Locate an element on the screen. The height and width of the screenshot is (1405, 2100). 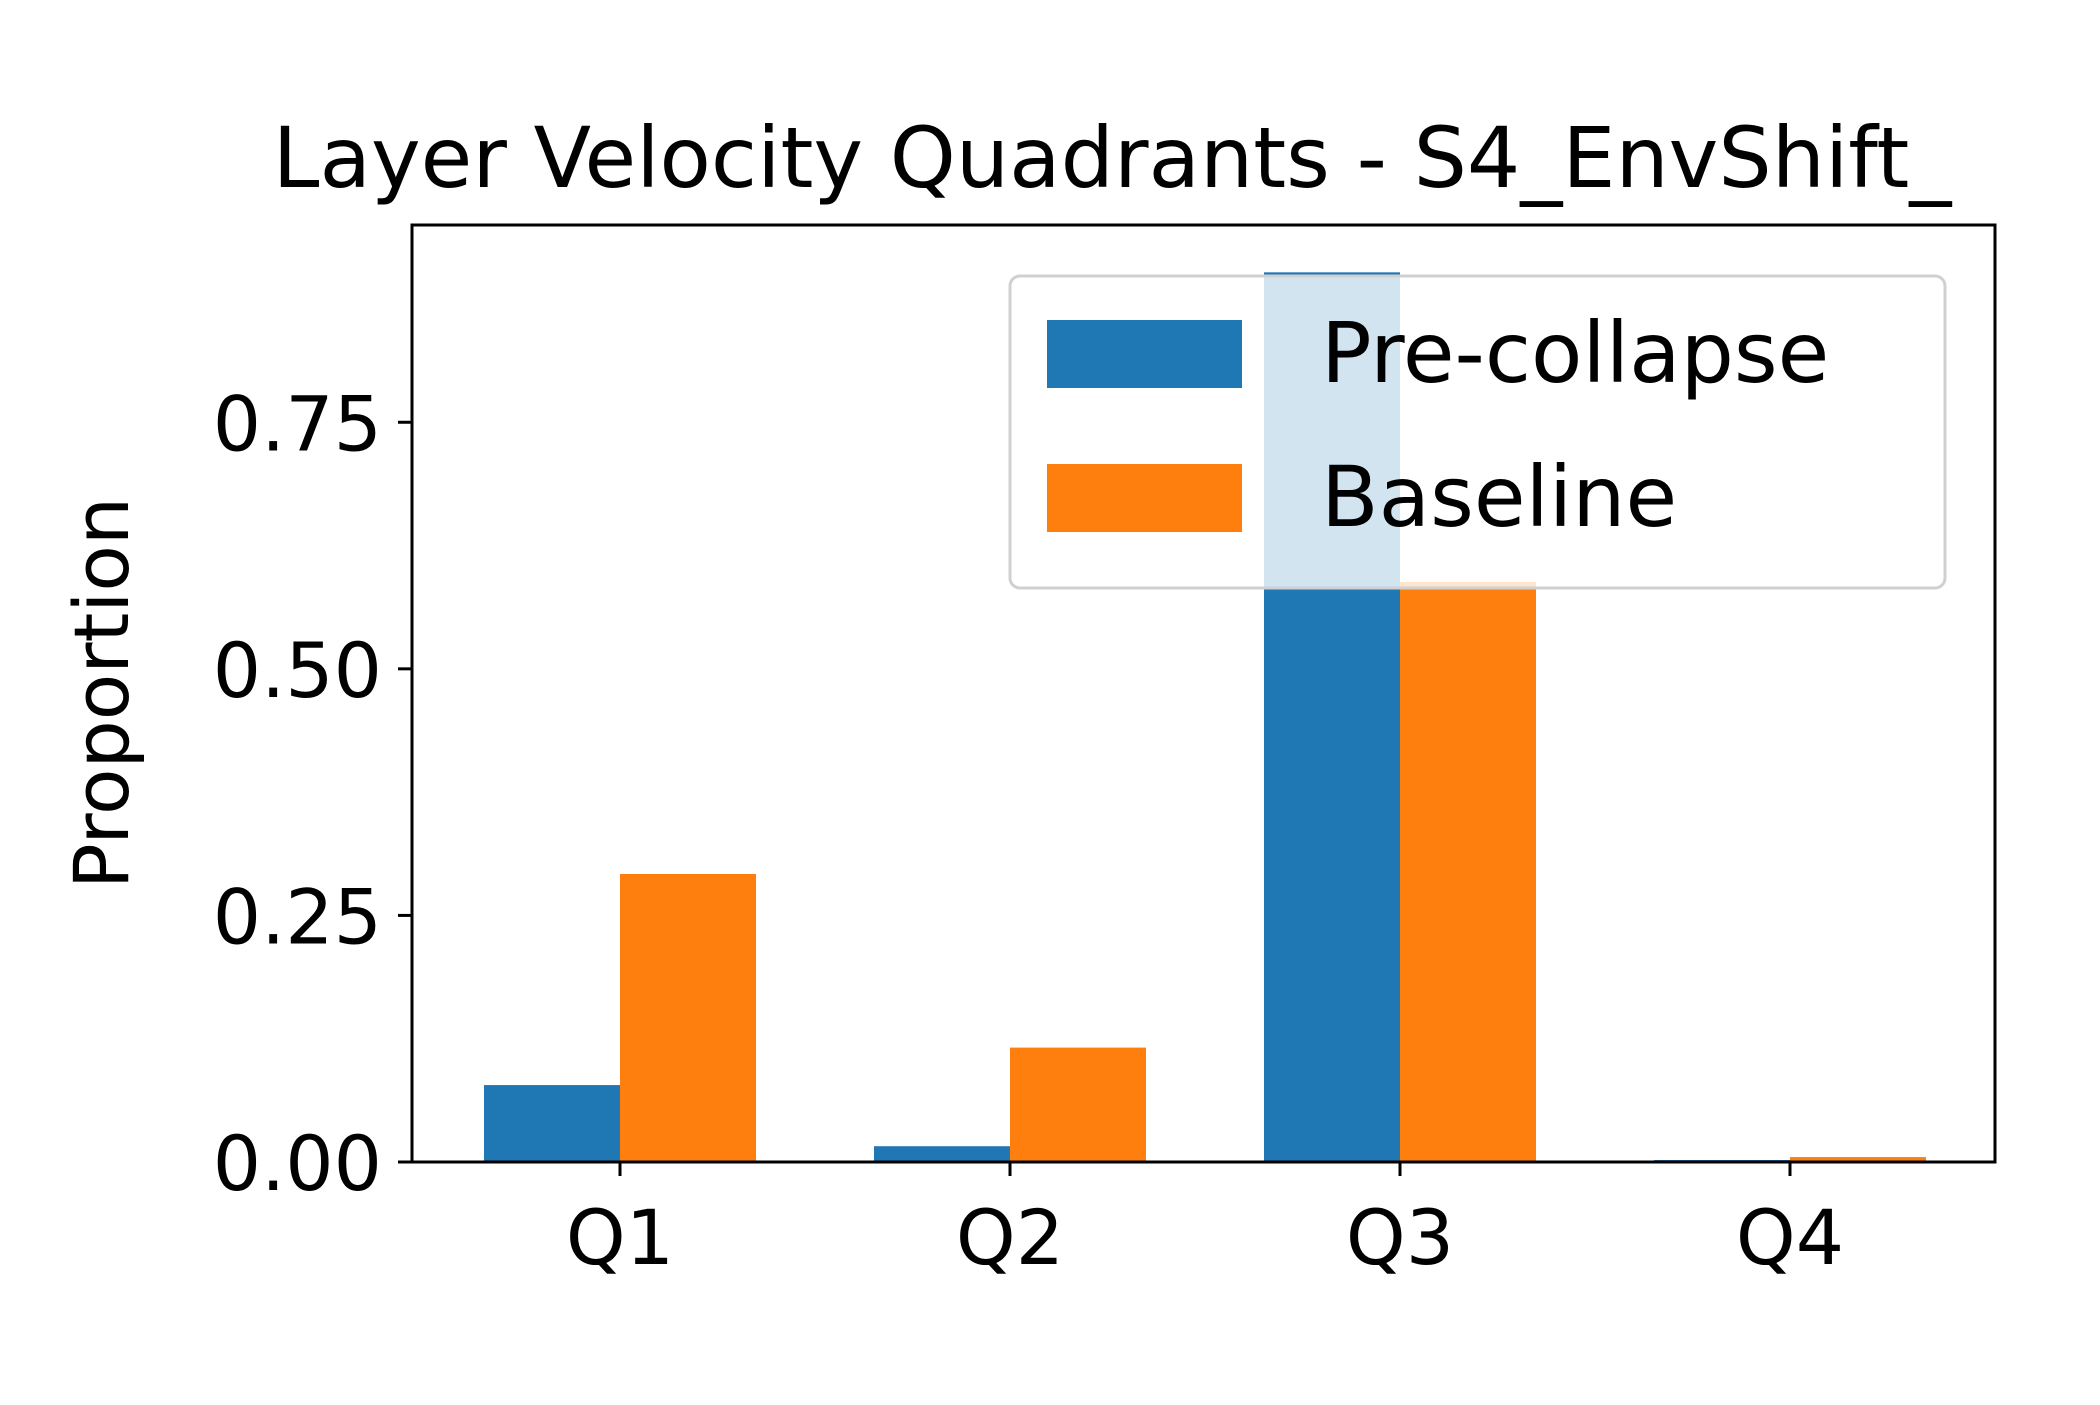
legend: Pre-collapse Baseline is located at coordinates (1477, 432).